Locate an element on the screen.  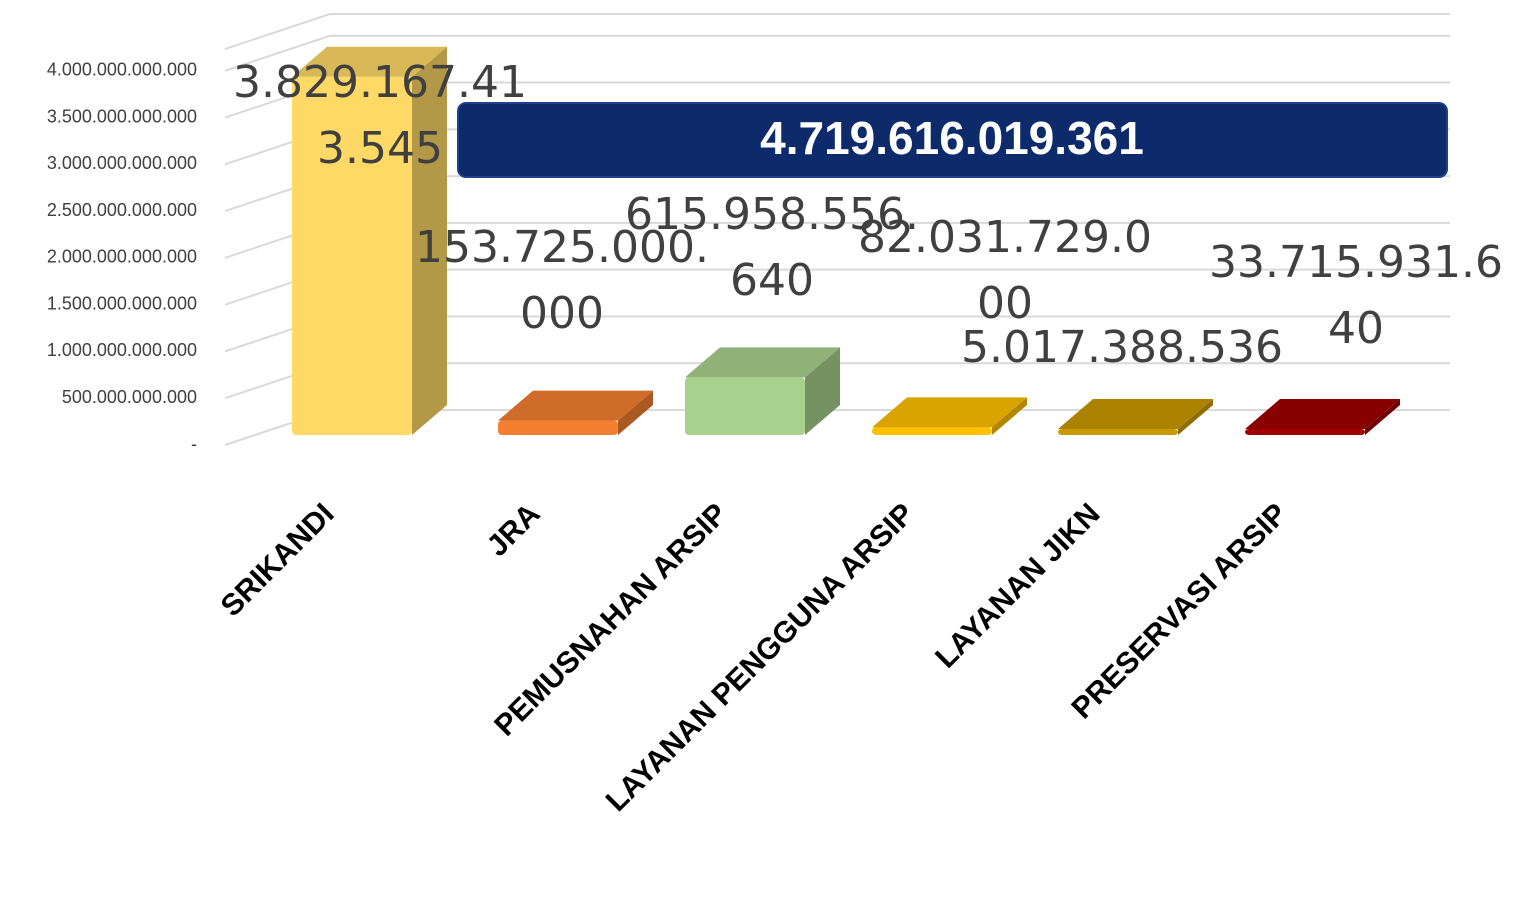
y-tick-label: 500.000.000.000 is located at coordinates (129, 397).